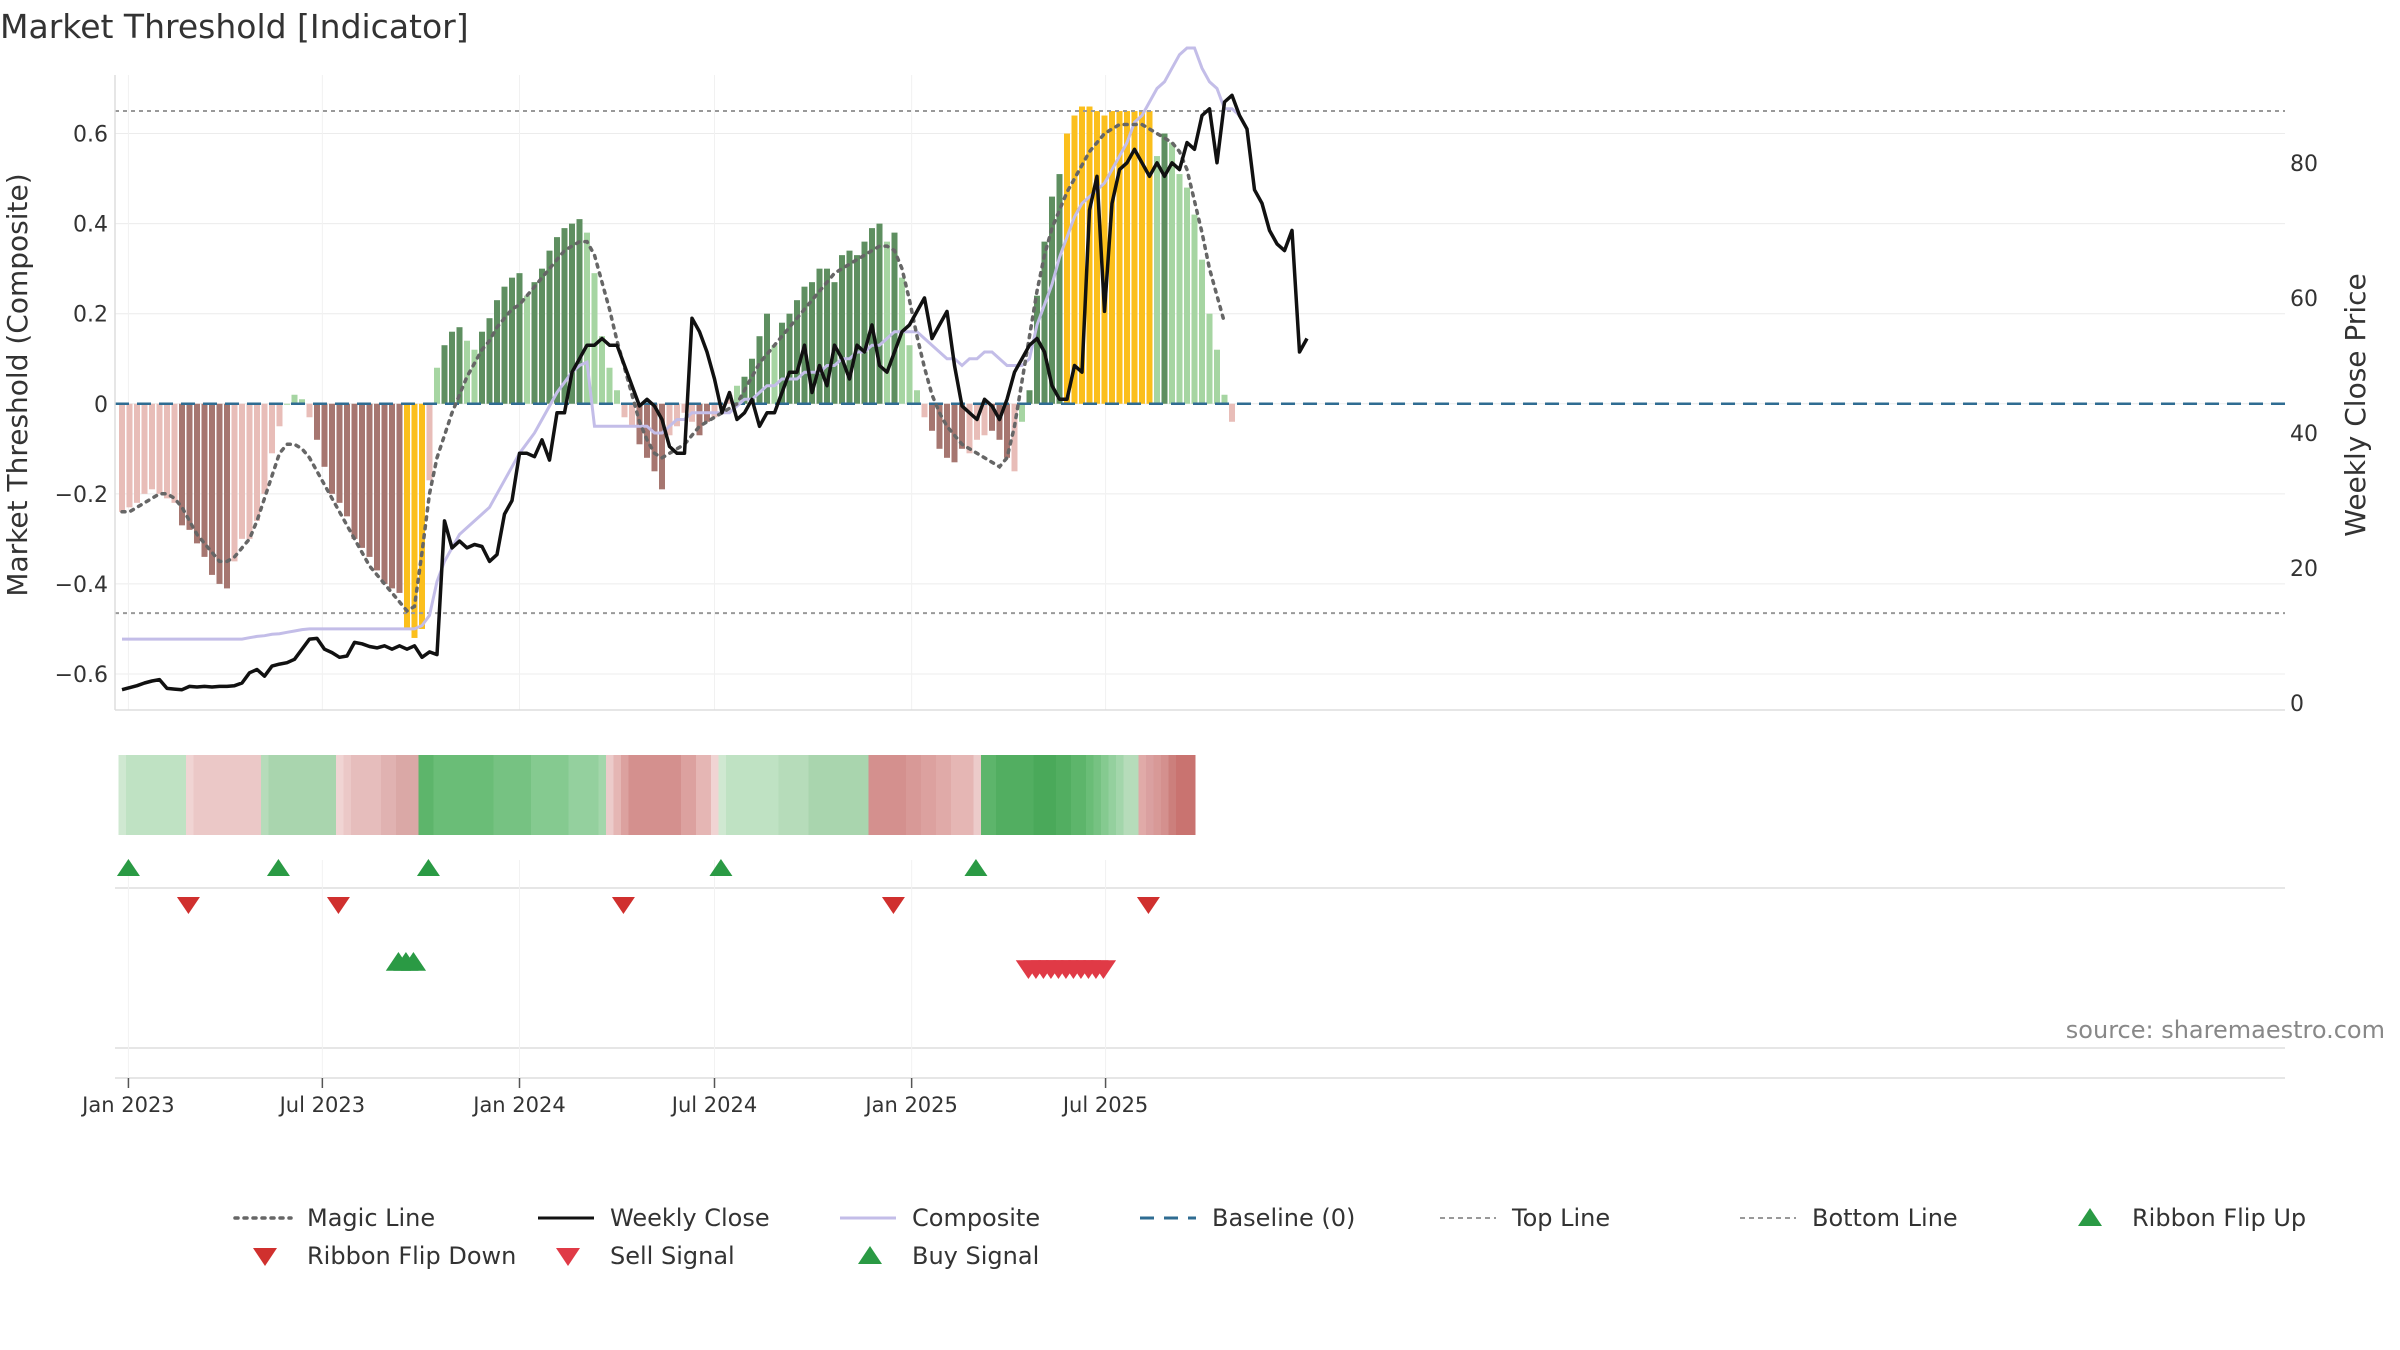 The image size is (2400, 1350). What do you see at coordinates (127, 1105) in the screenshot?
I see `x-tick-label: Jan 2023` at bounding box center [127, 1105].